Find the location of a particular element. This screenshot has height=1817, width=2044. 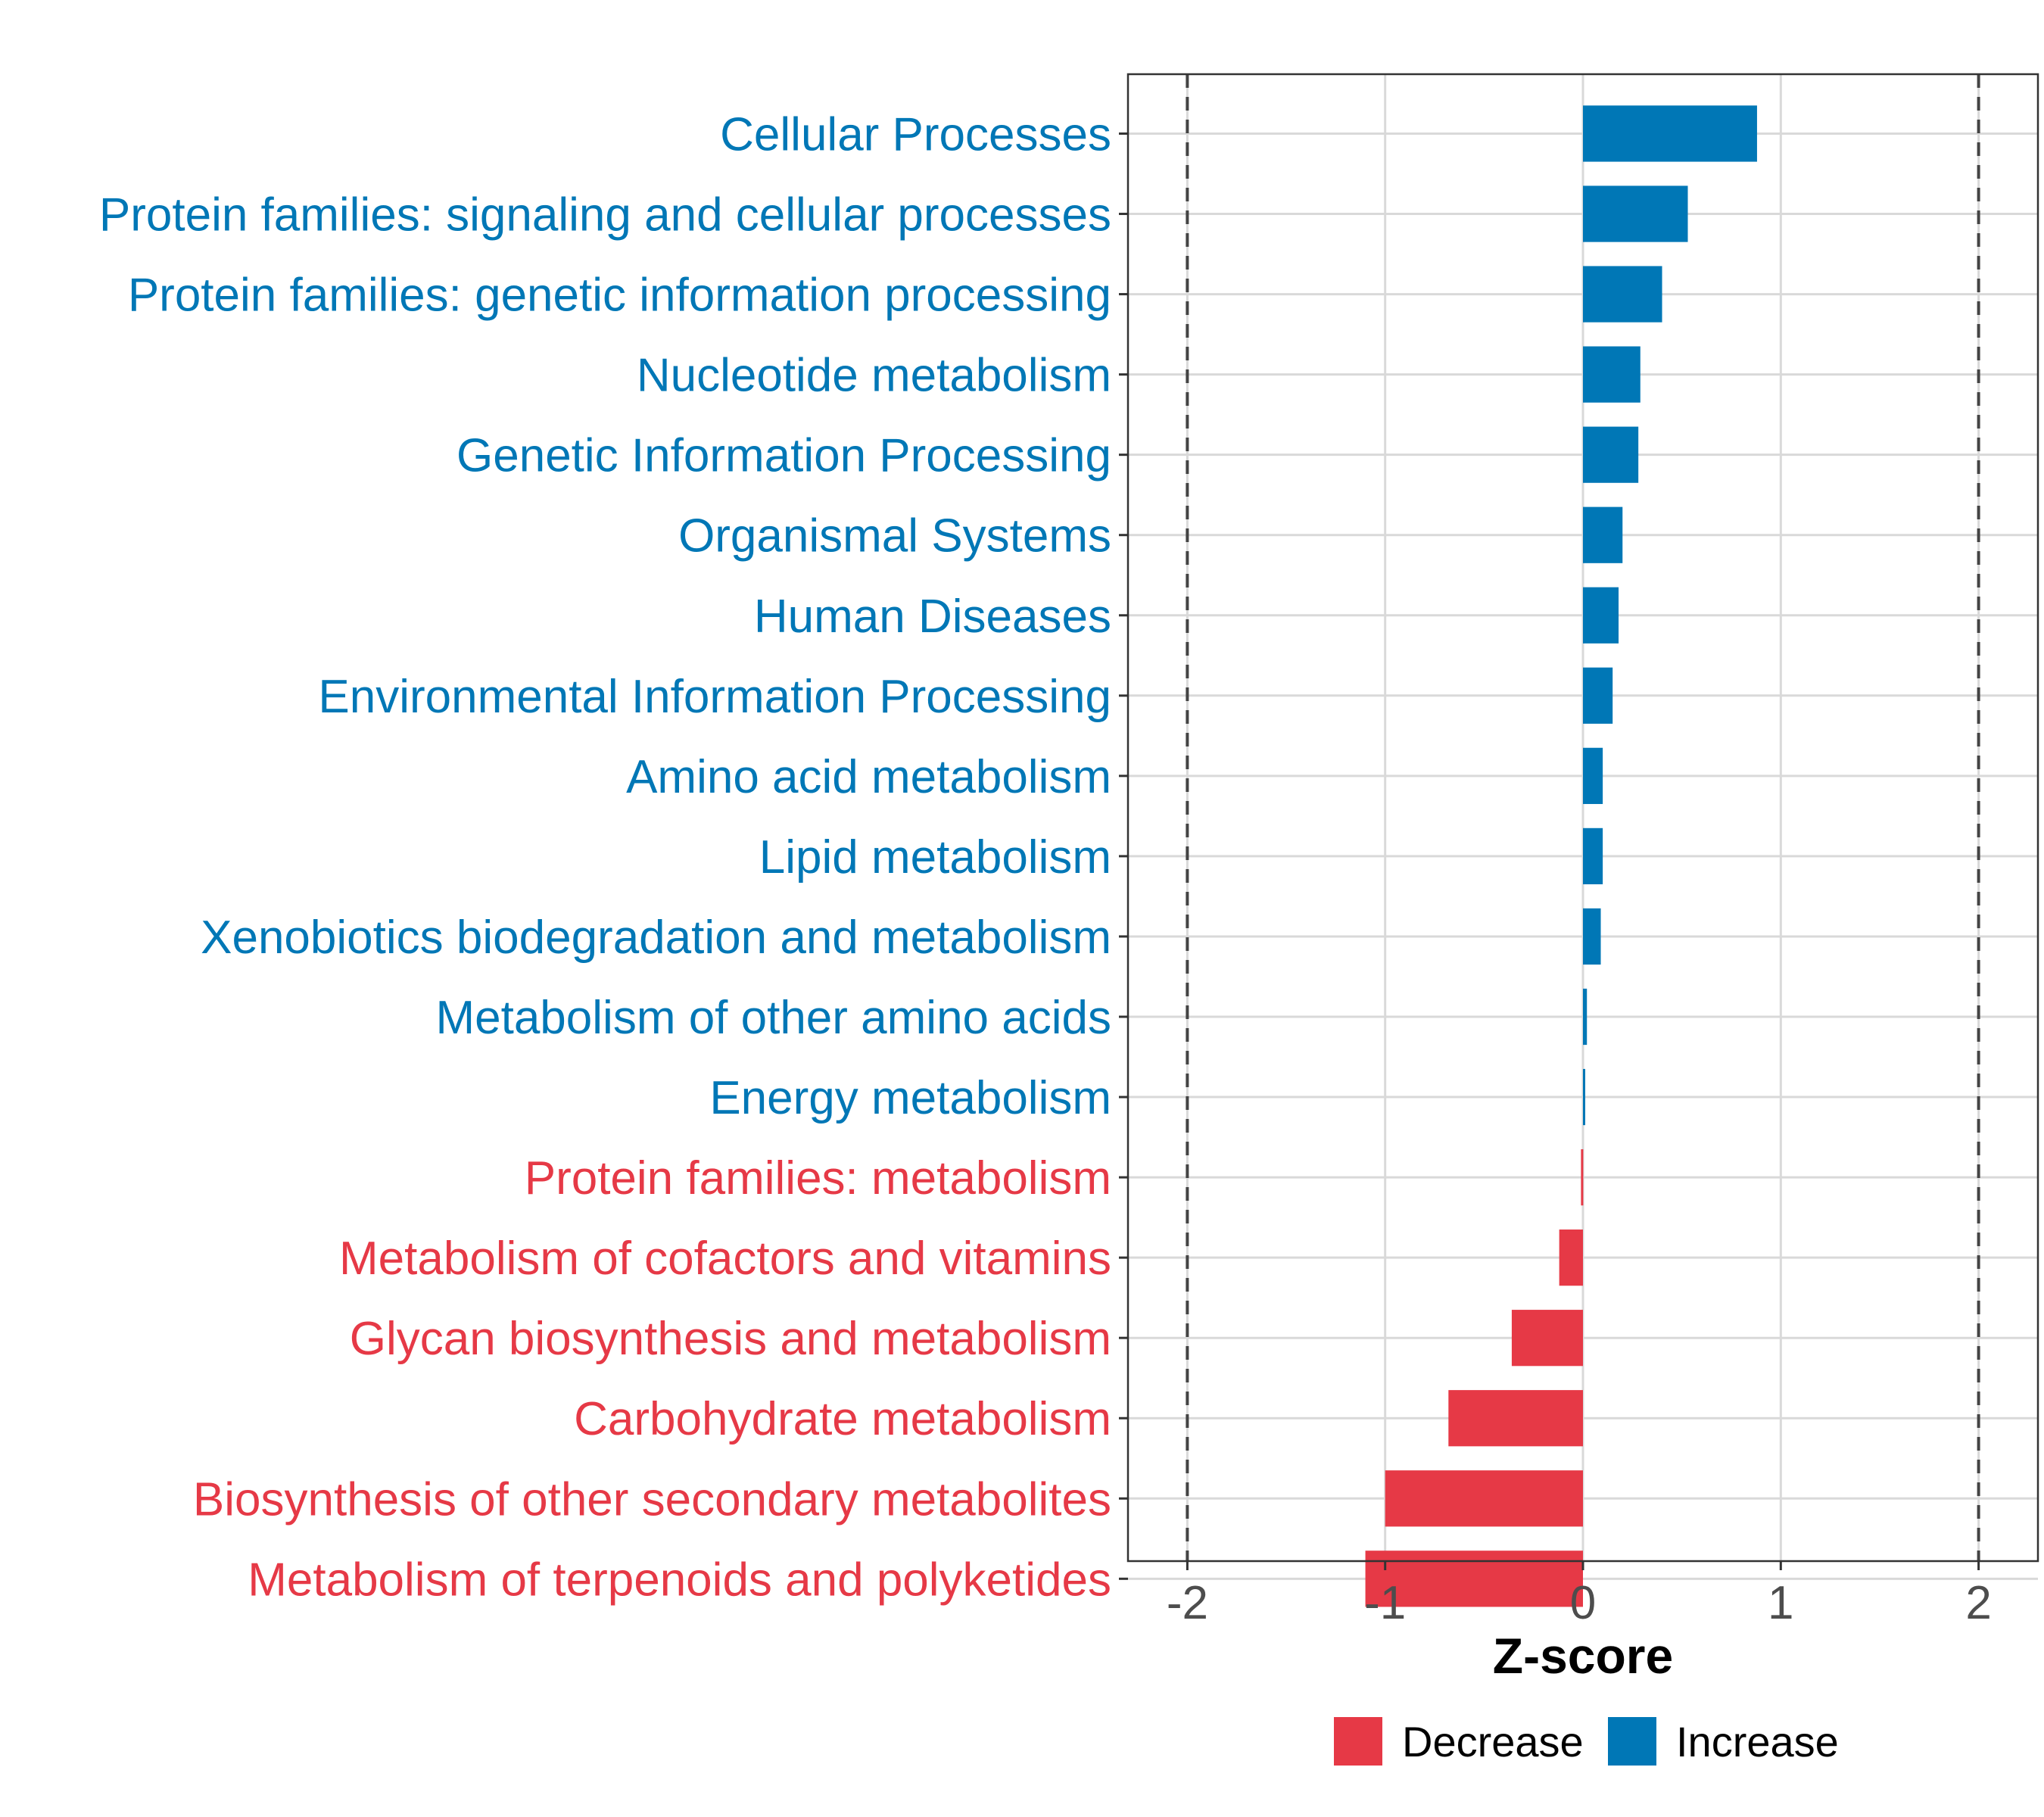

category-label: Nucleotide metabolism is located at coordinates (874, 376).